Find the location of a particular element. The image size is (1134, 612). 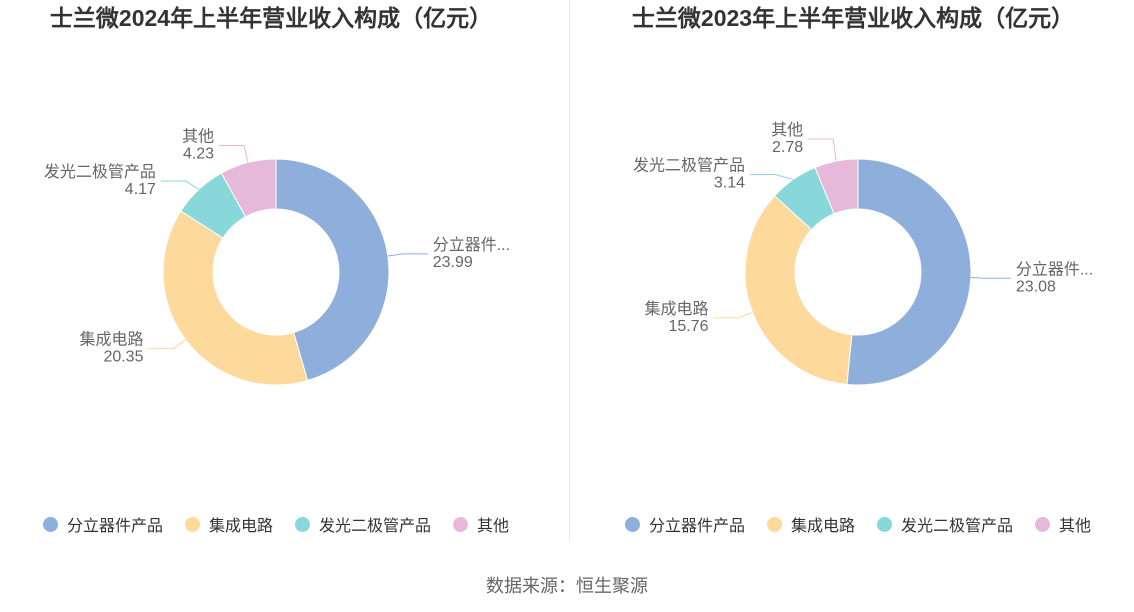

slice-value-led-products: 3.14 is located at coordinates (729, 183).